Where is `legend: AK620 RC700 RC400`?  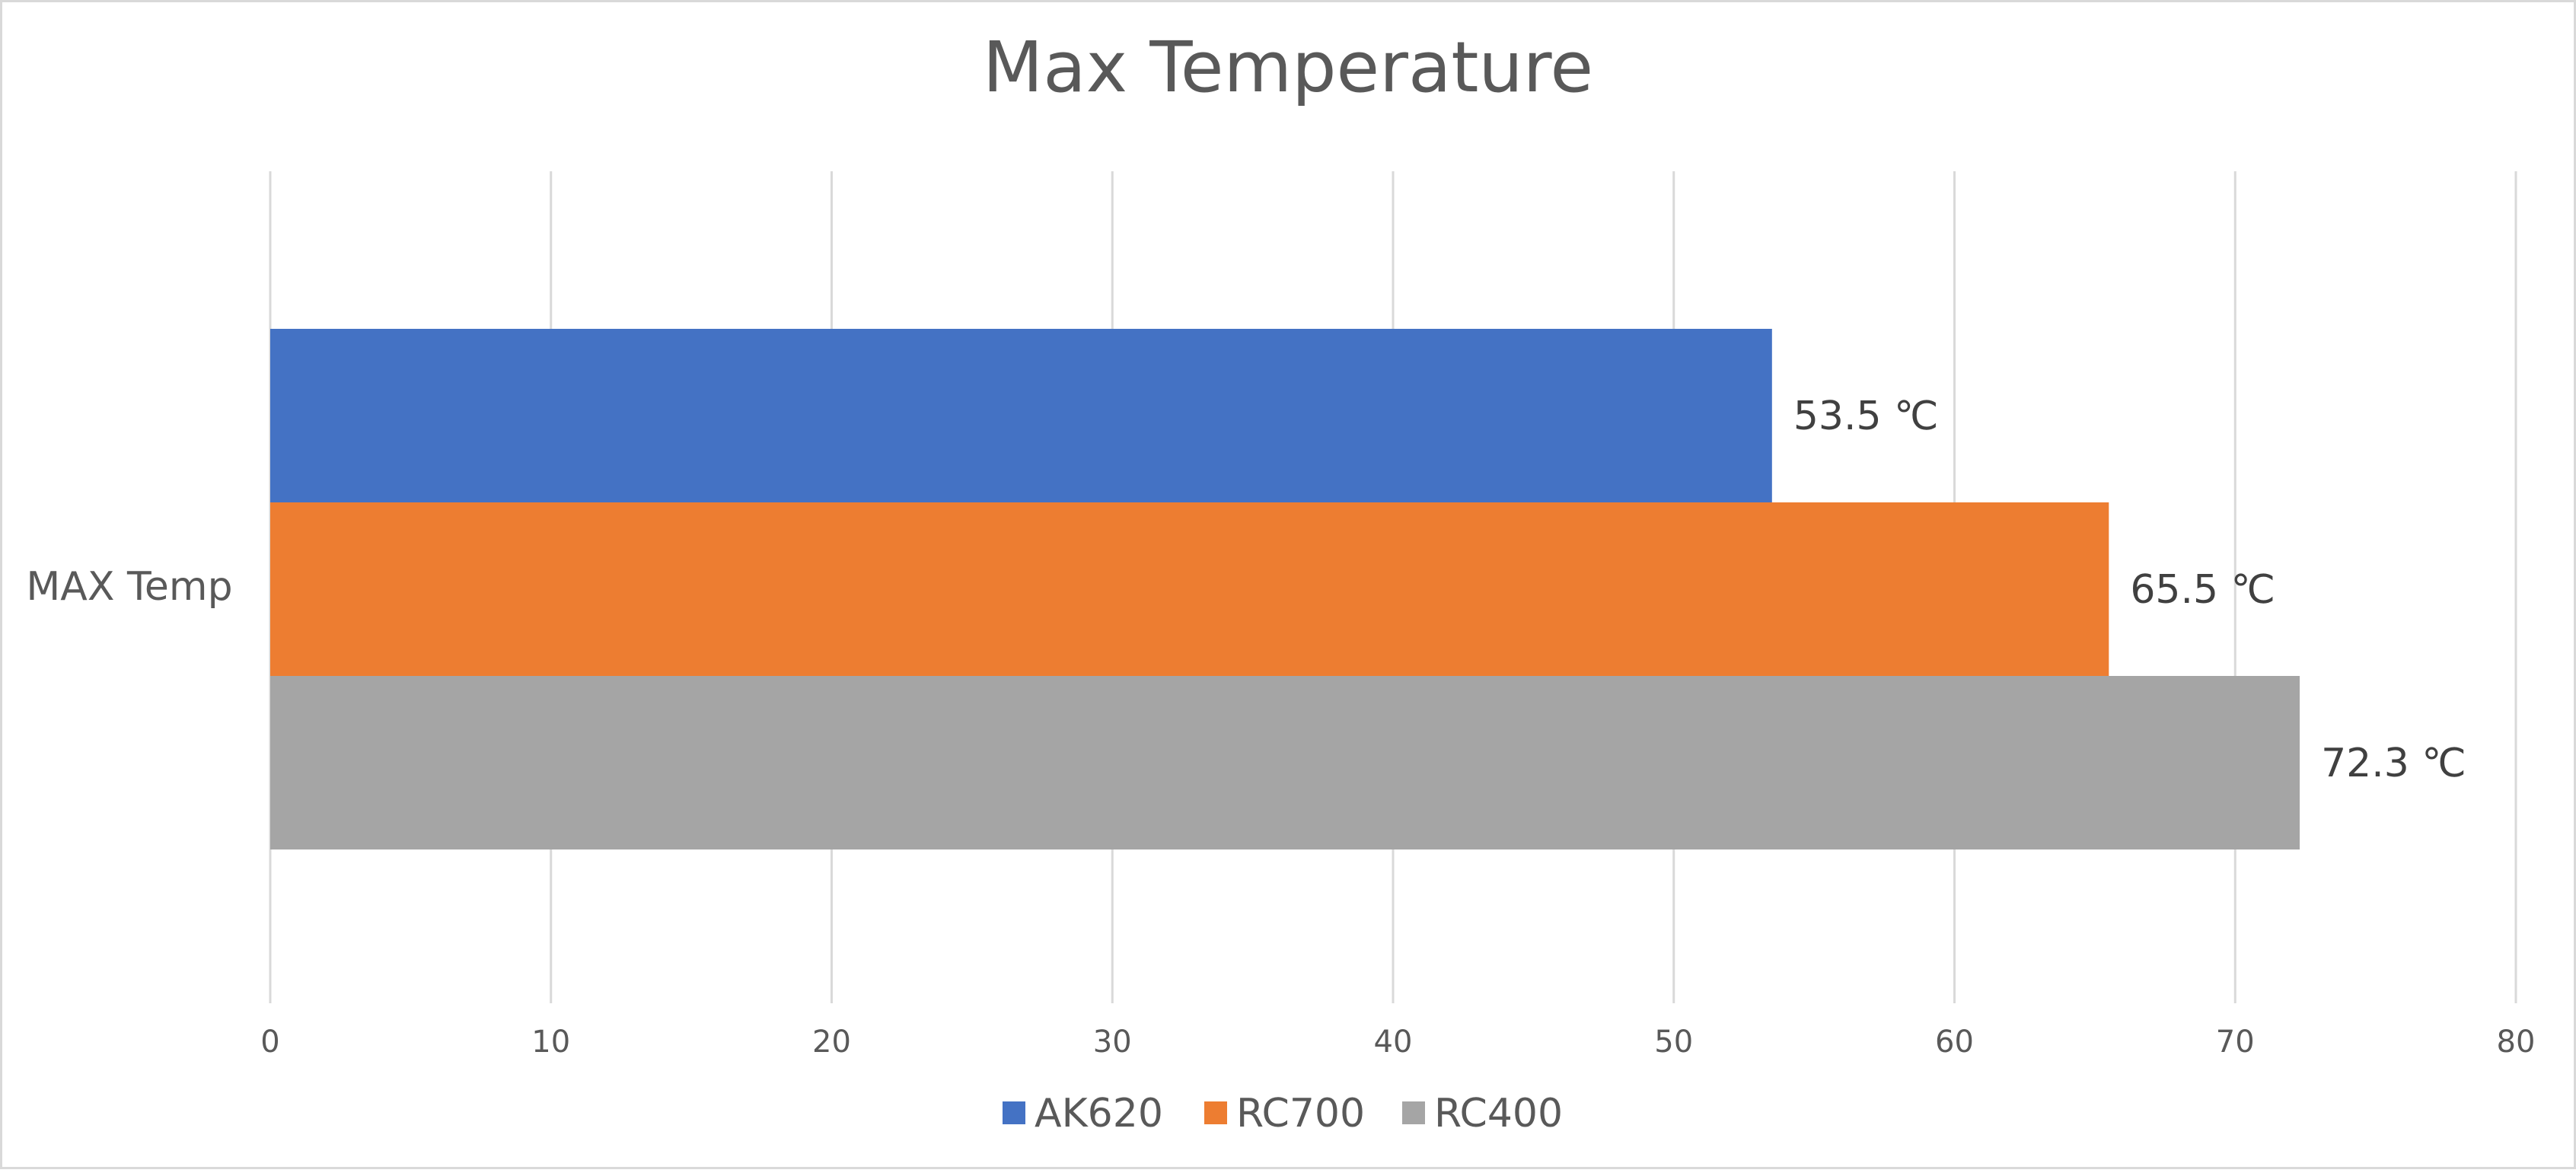
legend: AK620 RC700 RC400 is located at coordinates (1283, 1113).